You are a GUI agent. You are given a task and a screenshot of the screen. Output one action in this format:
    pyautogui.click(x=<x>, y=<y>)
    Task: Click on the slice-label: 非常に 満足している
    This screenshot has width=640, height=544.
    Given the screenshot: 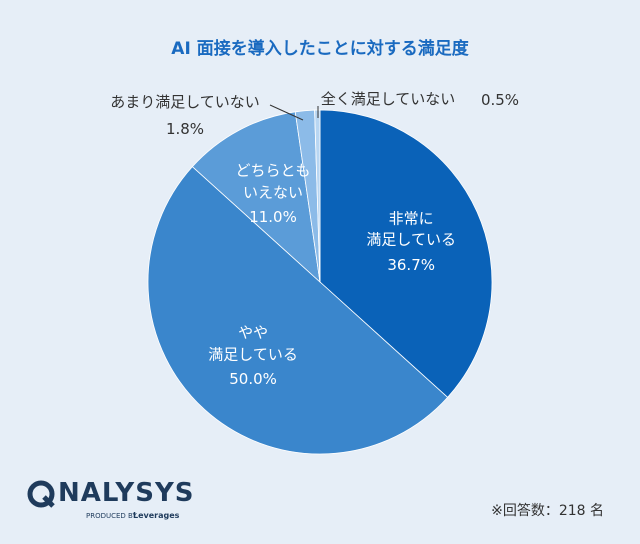 What is the action you would take?
    pyautogui.click(x=411, y=228)
    